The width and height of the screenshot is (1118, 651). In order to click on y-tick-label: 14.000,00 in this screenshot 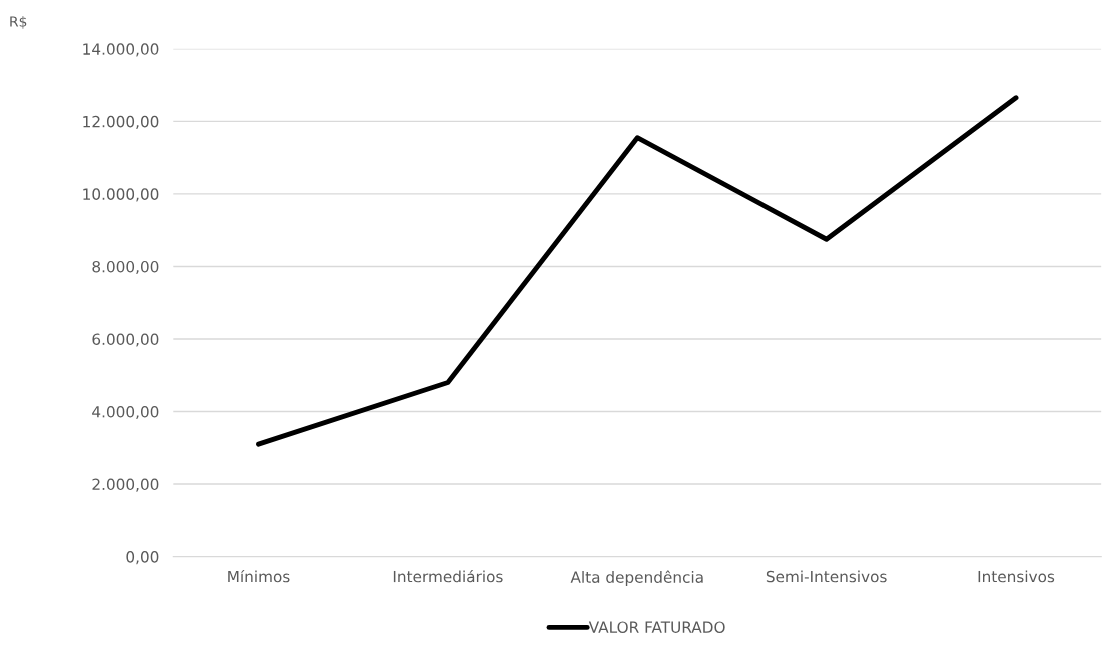, I will do `click(121, 50)`.